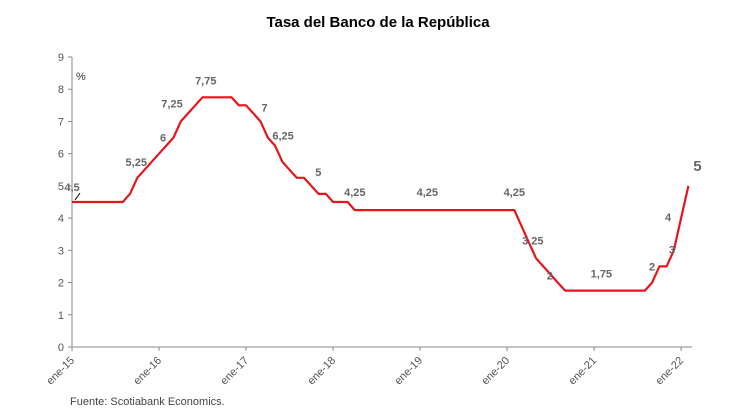 The width and height of the screenshot is (750, 419). What do you see at coordinates (205, 81) in the screenshot?
I see `data-label: 7,75` at bounding box center [205, 81].